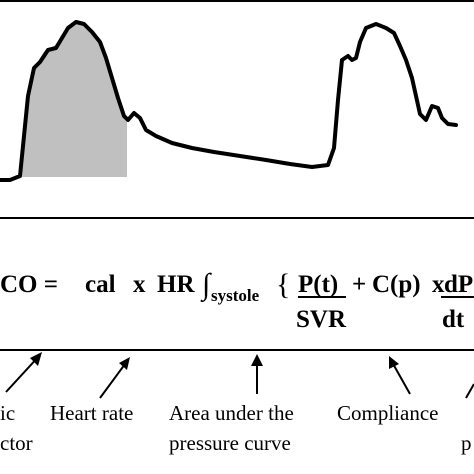  What do you see at coordinates (231, 413) in the screenshot?
I see `label-area-line1: Area under the` at bounding box center [231, 413].